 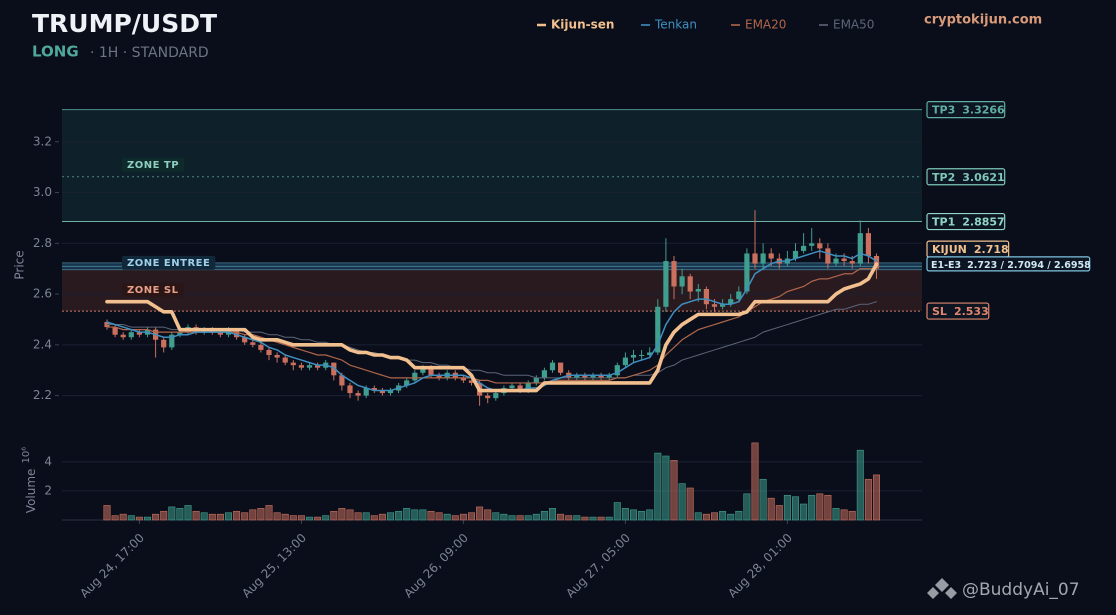 I want to click on level-label-part: 2.718, so click(x=991, y=249).